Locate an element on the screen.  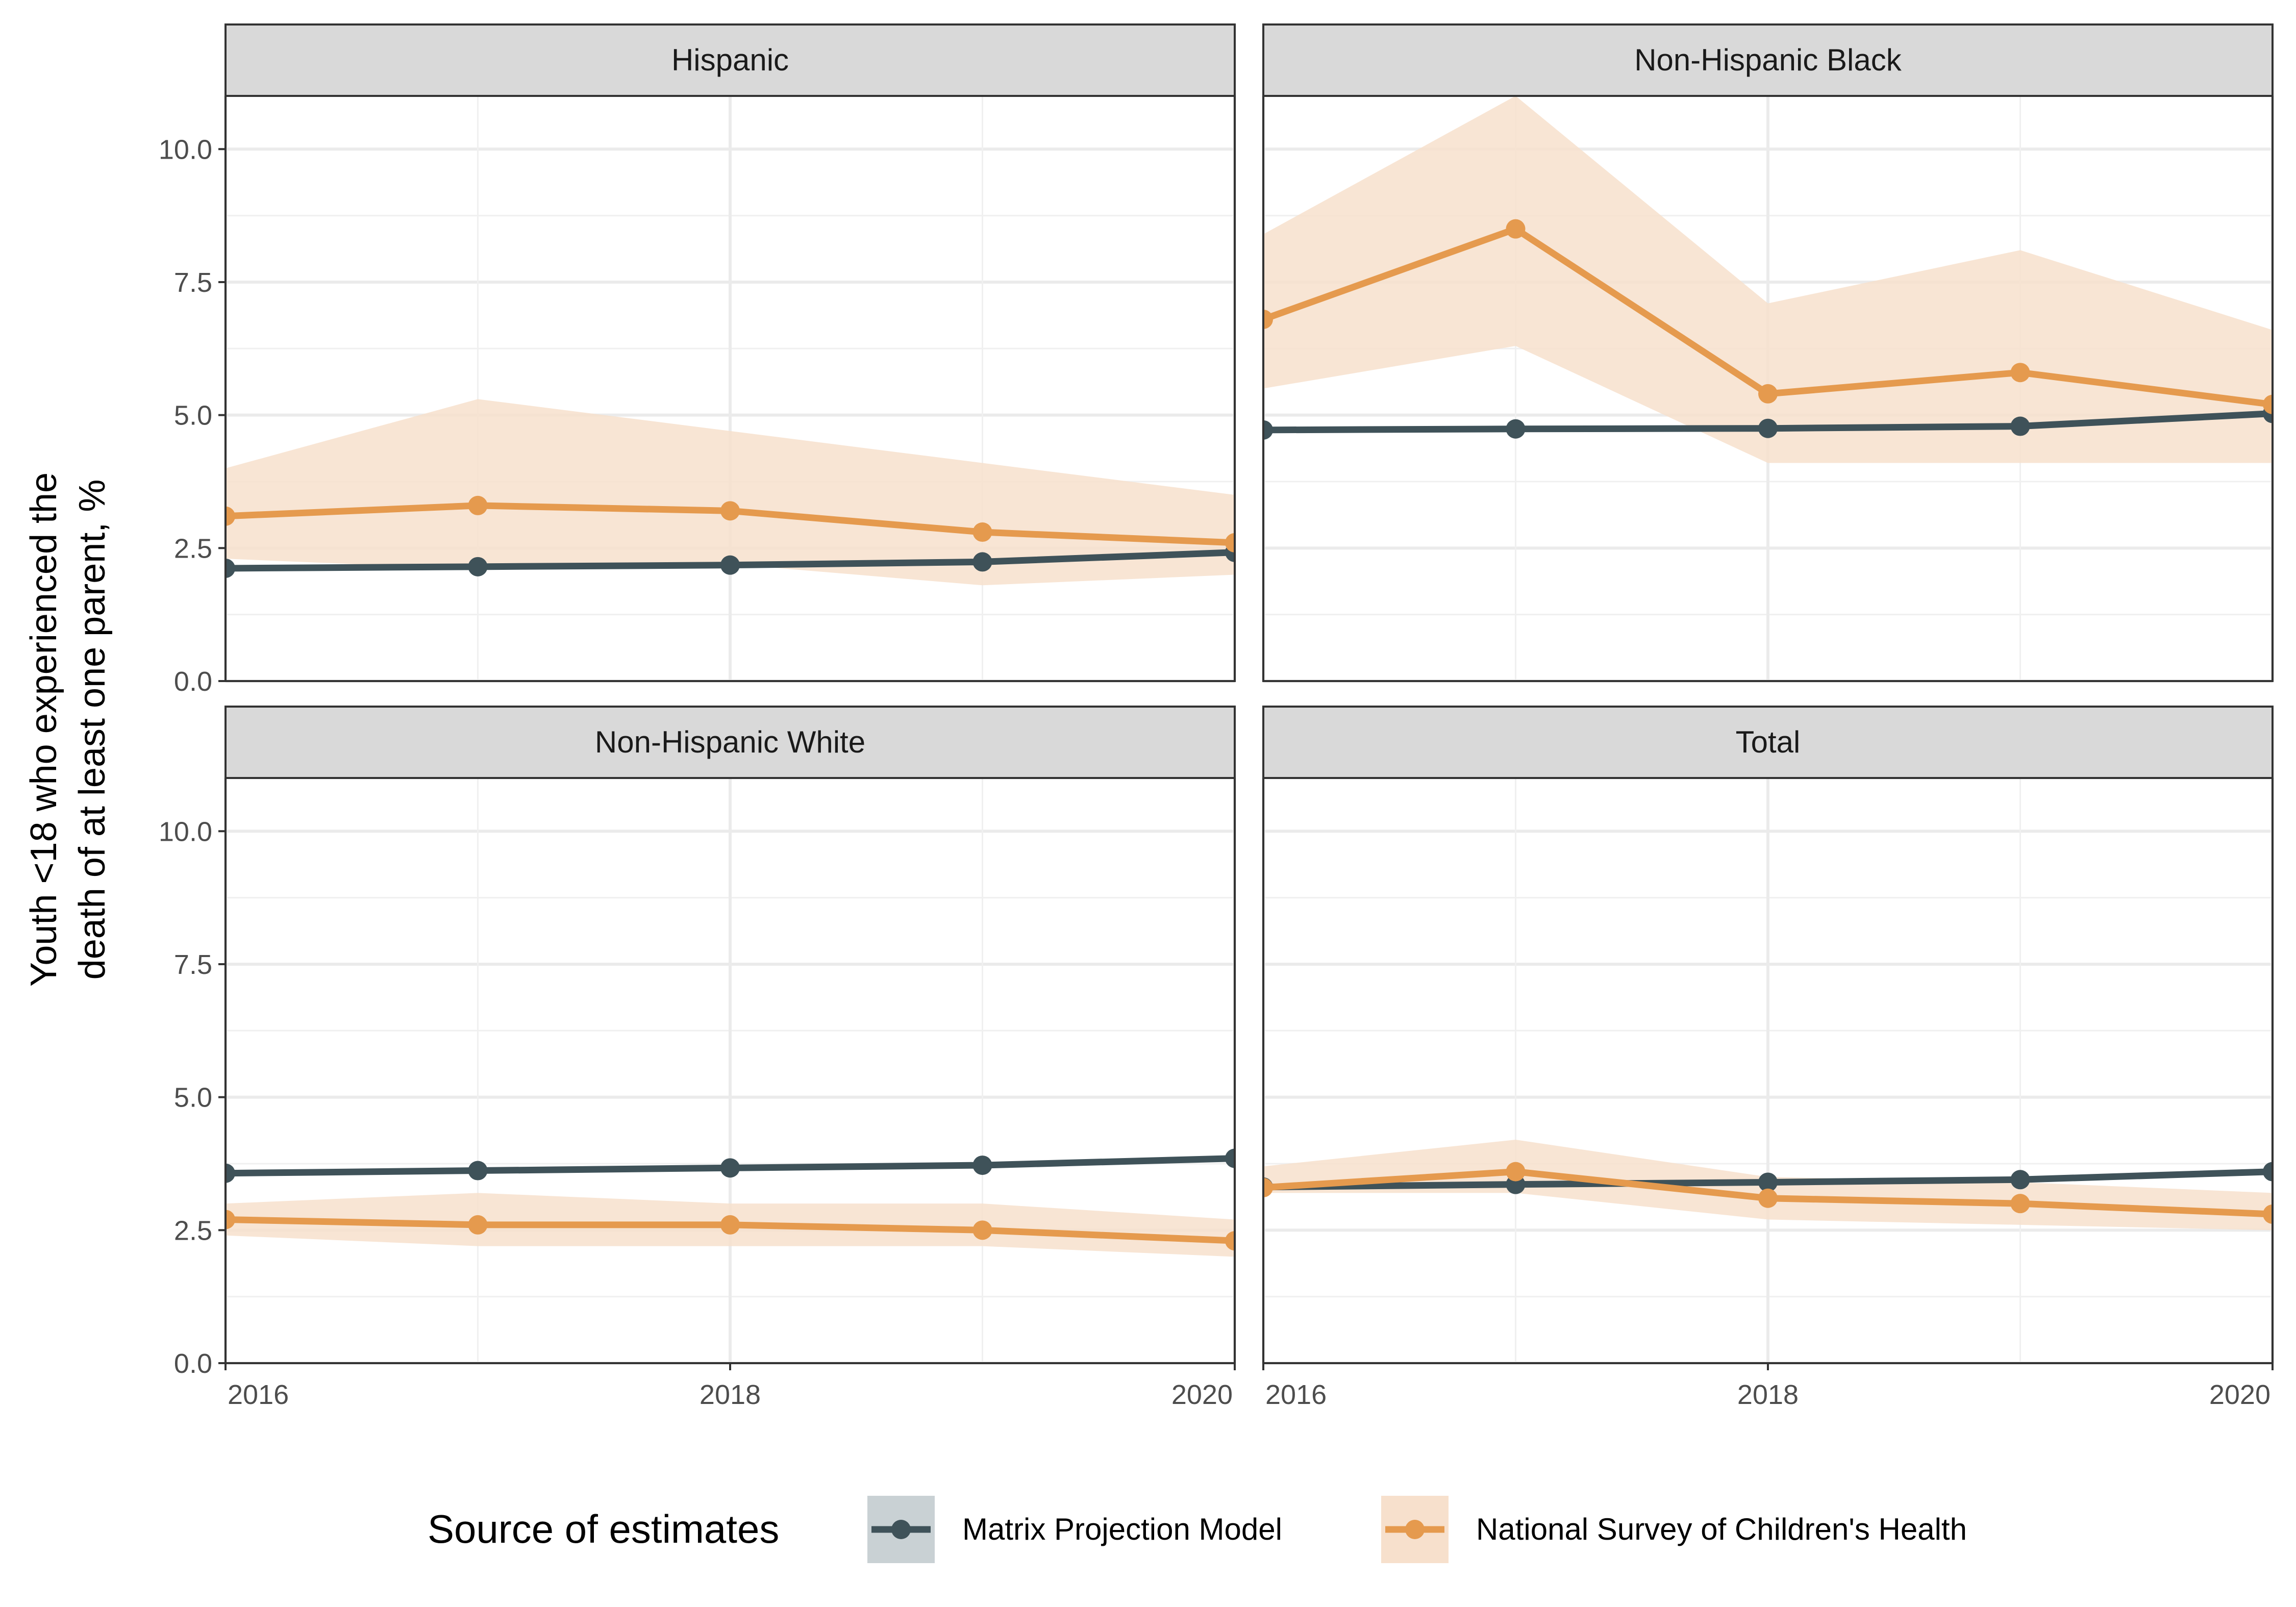
legend-key-national-survey-of-children-s-health is located at coordinates (1415, 1529).